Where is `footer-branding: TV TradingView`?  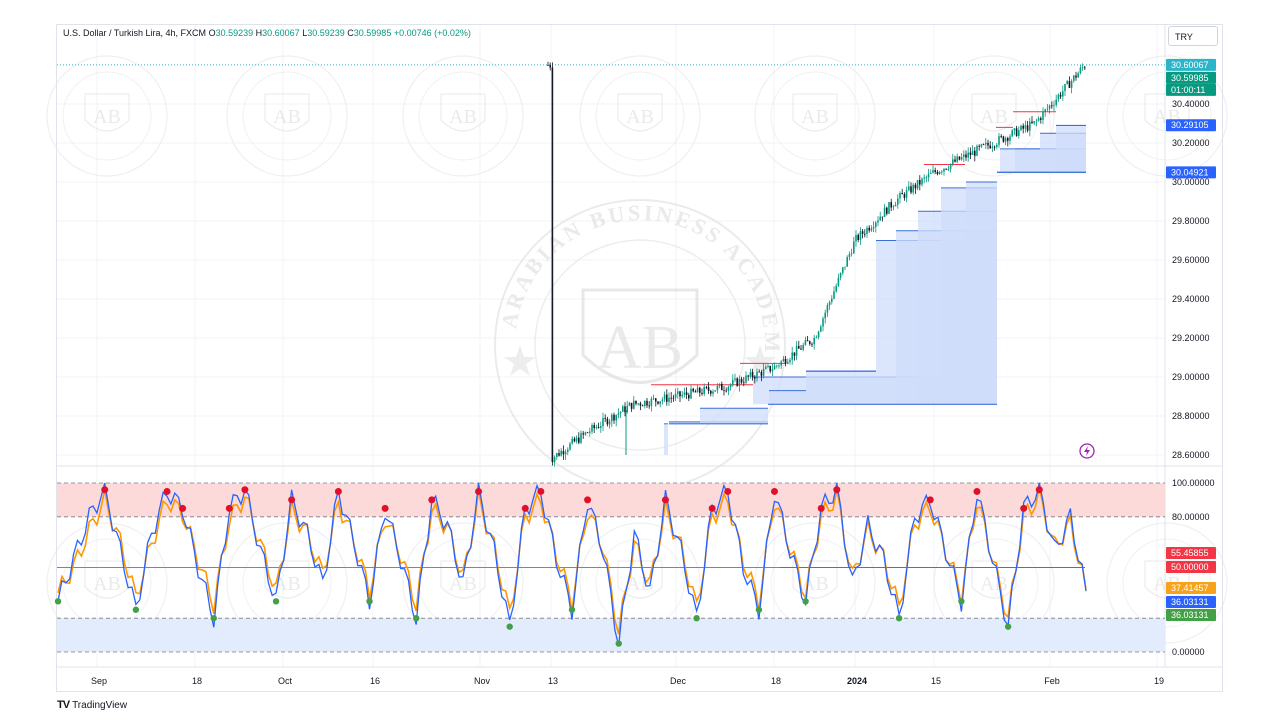
footer-branding: TV TradingView is located at coordinates (92, 705).